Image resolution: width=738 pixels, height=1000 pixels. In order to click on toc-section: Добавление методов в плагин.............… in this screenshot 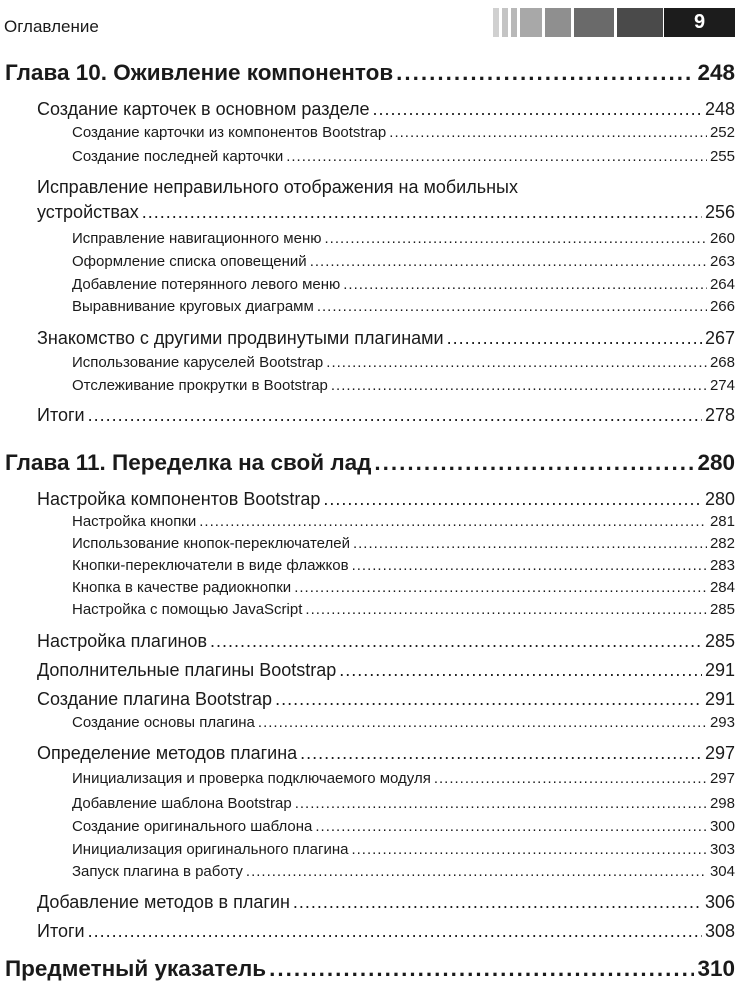, I will do `click(386, 902)`.